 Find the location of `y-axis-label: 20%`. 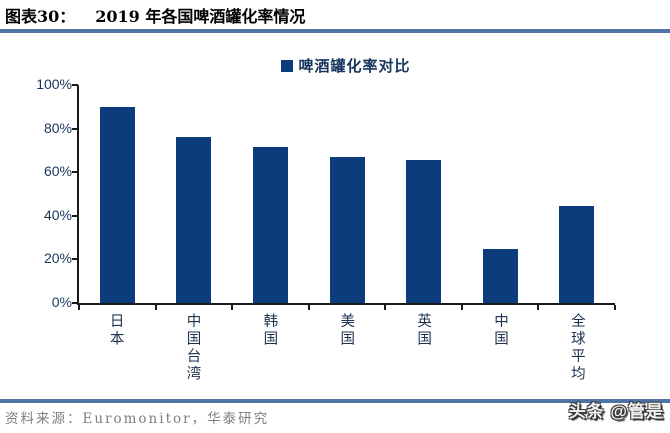

y-axis-label: 20% is located at coordinates (57, 258).